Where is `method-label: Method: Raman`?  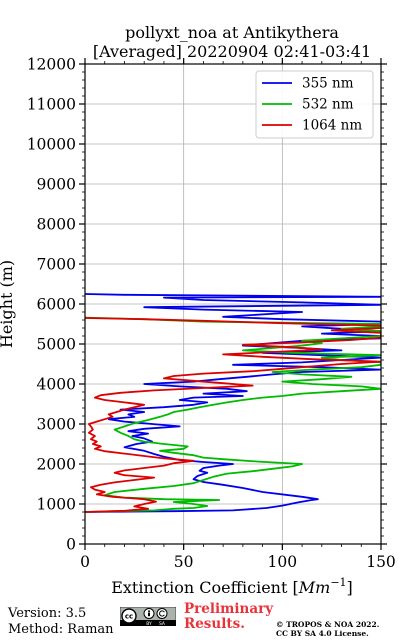
method-label: Method: Raman is located at coordinates (61, 629).